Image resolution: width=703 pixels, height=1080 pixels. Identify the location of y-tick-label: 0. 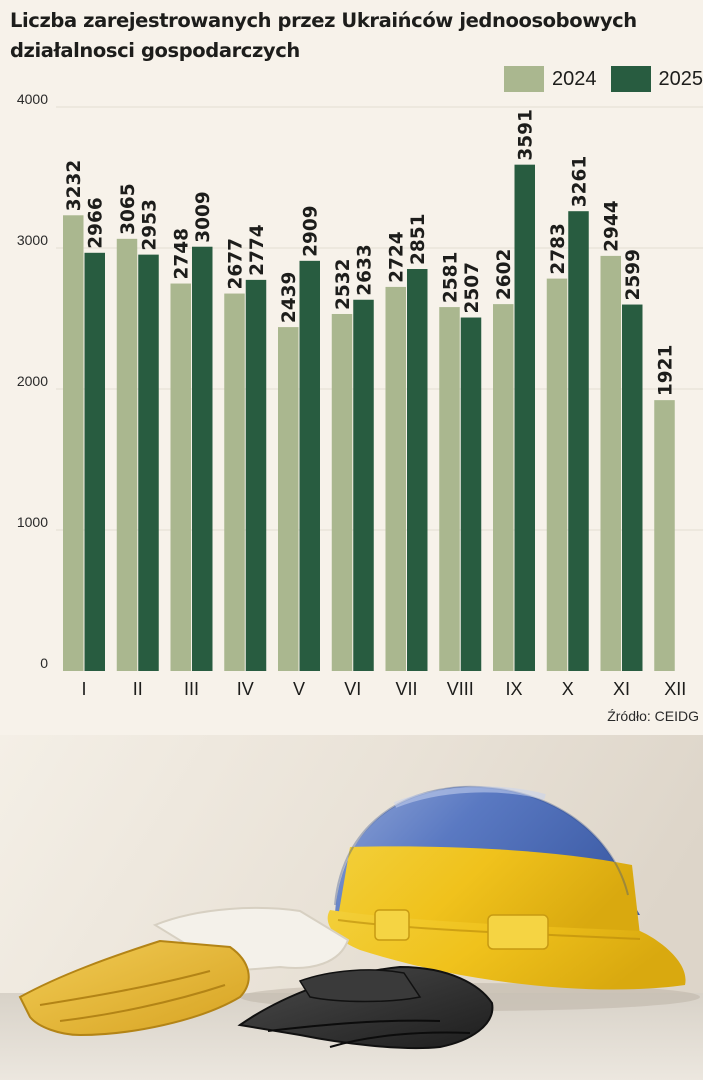
(44, 663).